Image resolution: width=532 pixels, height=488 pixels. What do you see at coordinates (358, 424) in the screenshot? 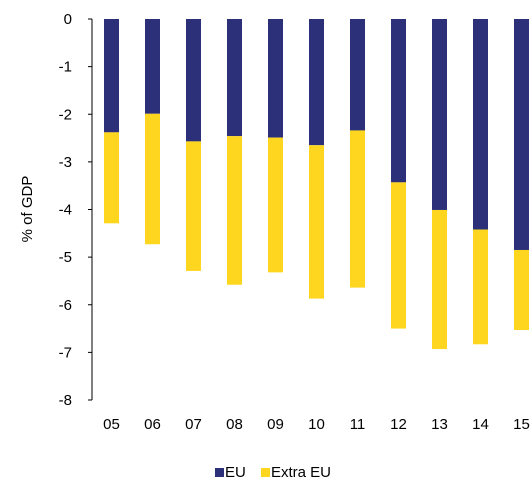
I see `x-tick-label: 11` at bounding box center [358, 424].